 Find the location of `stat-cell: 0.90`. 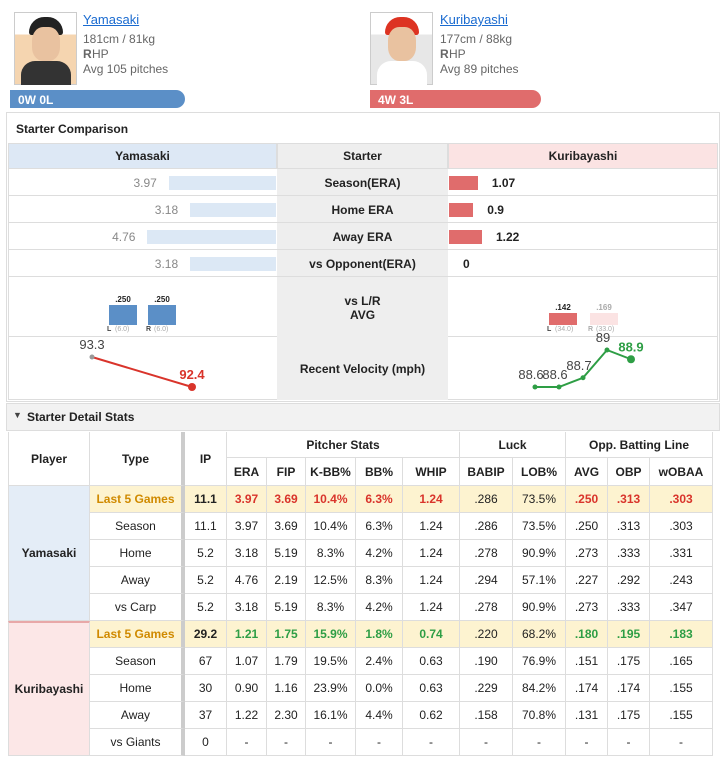

stat-cell: 0.90 is located at coordinates (247, 688).